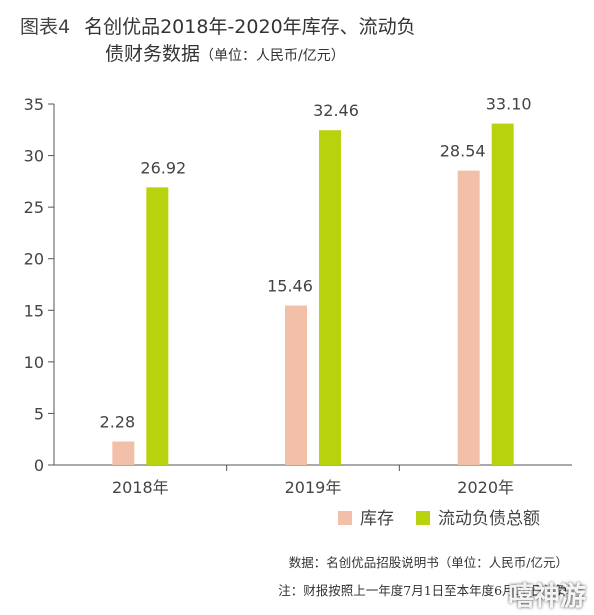  I want to click on y-tick-label: 0, so click(39, 465).